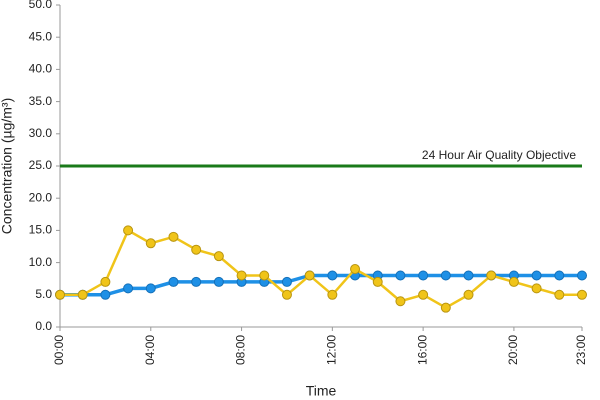  What do you see at coordinates (43, 294) in the screenshot?
I see `y-tick-label: 5.0` at bounding box center [43, 294].